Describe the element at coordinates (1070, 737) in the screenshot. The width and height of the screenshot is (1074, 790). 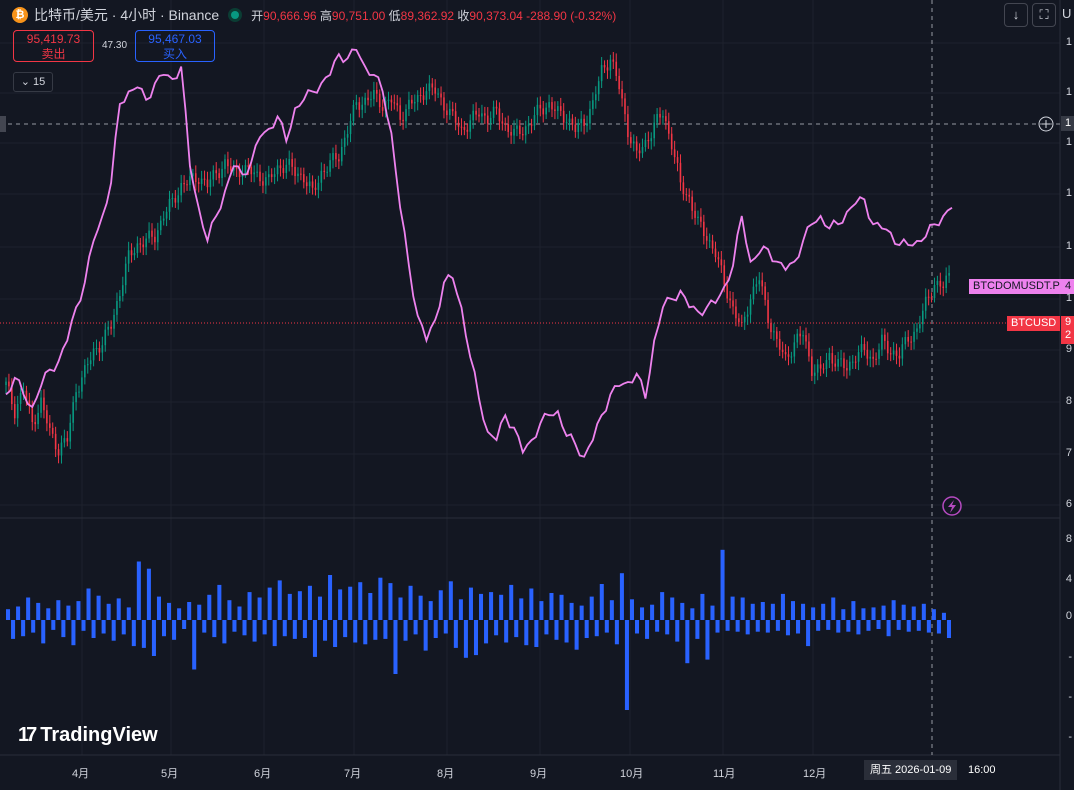
I see `volume-tick-5: -` at that location.